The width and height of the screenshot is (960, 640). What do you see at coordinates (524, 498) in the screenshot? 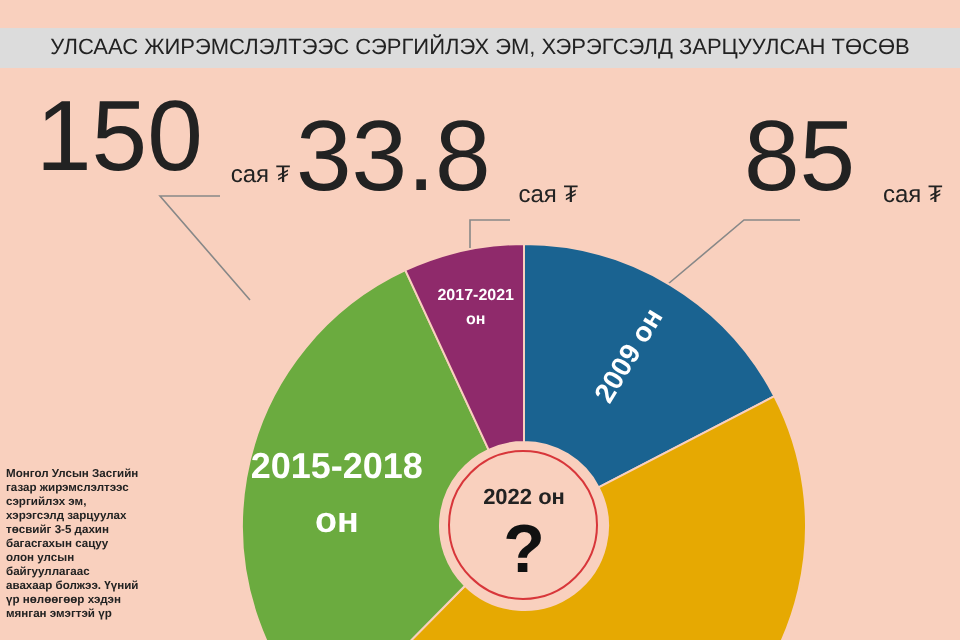
I see `text: 2022 он` at bounding box center [524, 498].